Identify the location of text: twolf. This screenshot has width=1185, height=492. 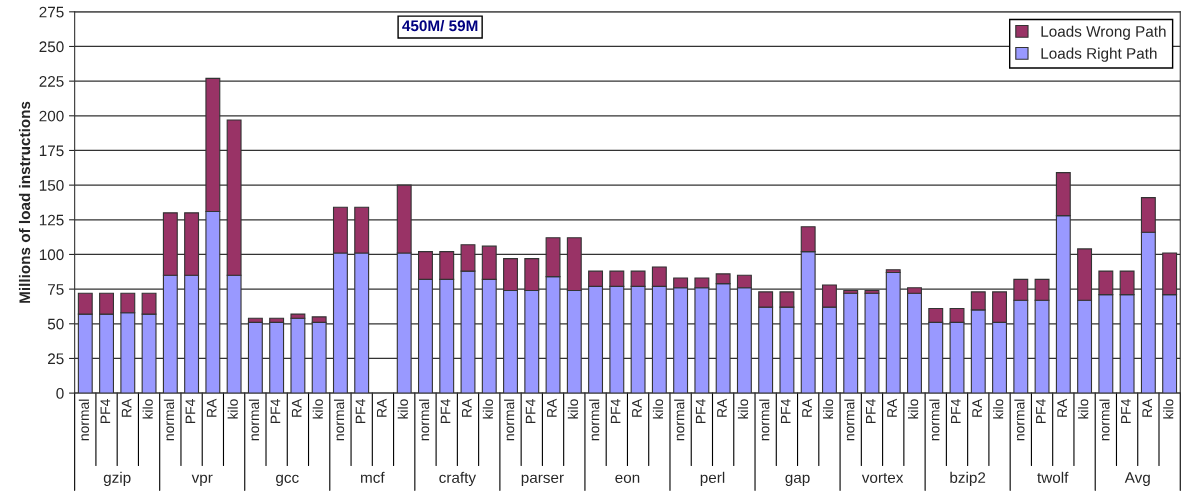
(1053, 477).